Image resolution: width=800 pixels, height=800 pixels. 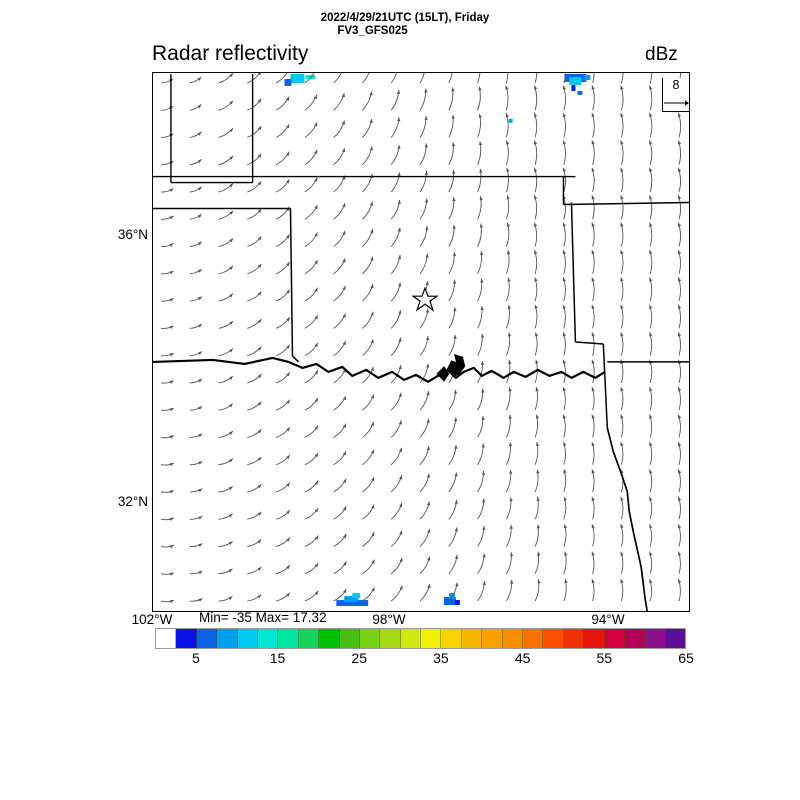 I want to click on colorbar, so click(x=420, y=638).